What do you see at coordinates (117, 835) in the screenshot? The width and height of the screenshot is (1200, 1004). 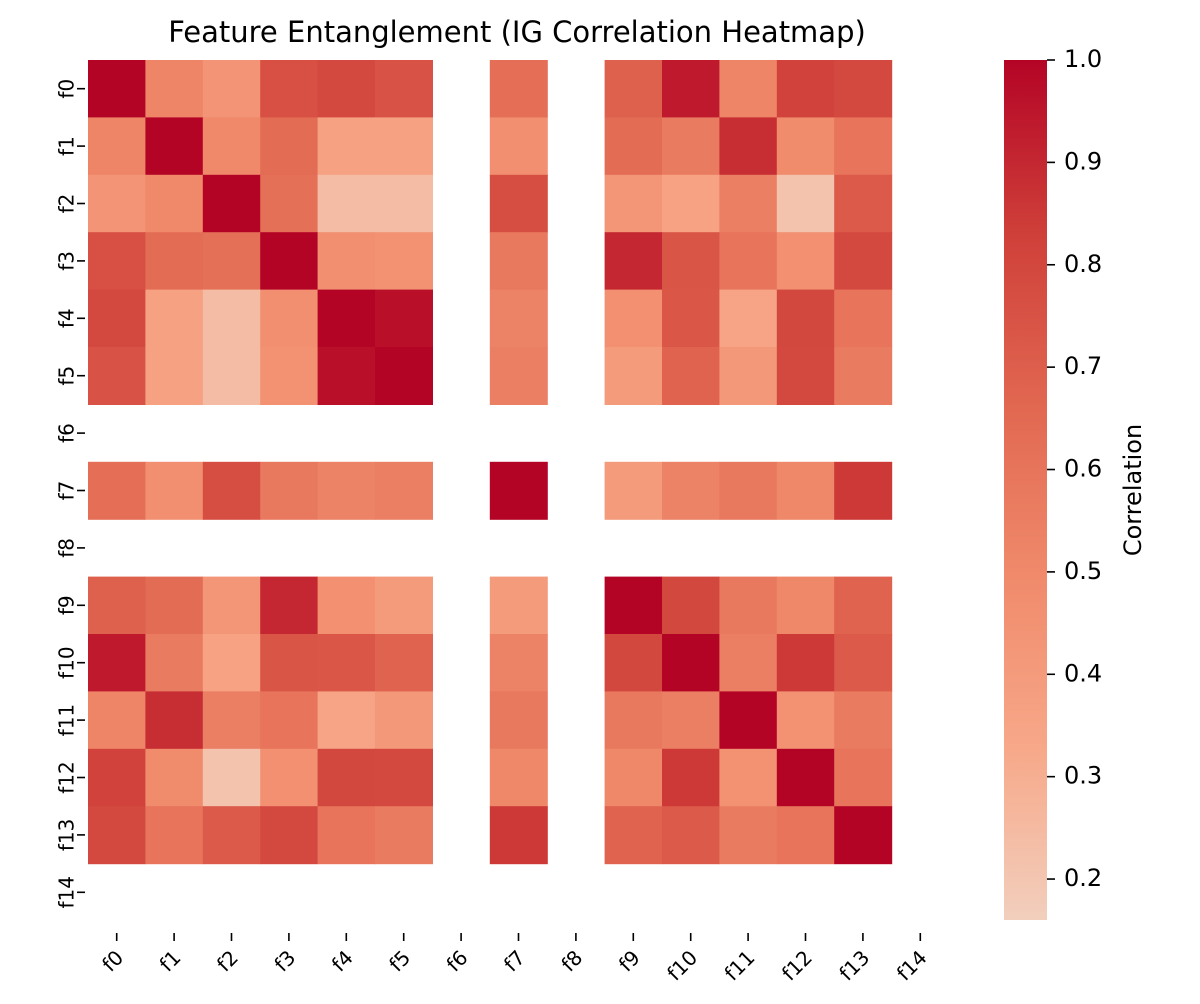 I see `heatmap-cell-f13-f0` at bounding box center [117, 835].